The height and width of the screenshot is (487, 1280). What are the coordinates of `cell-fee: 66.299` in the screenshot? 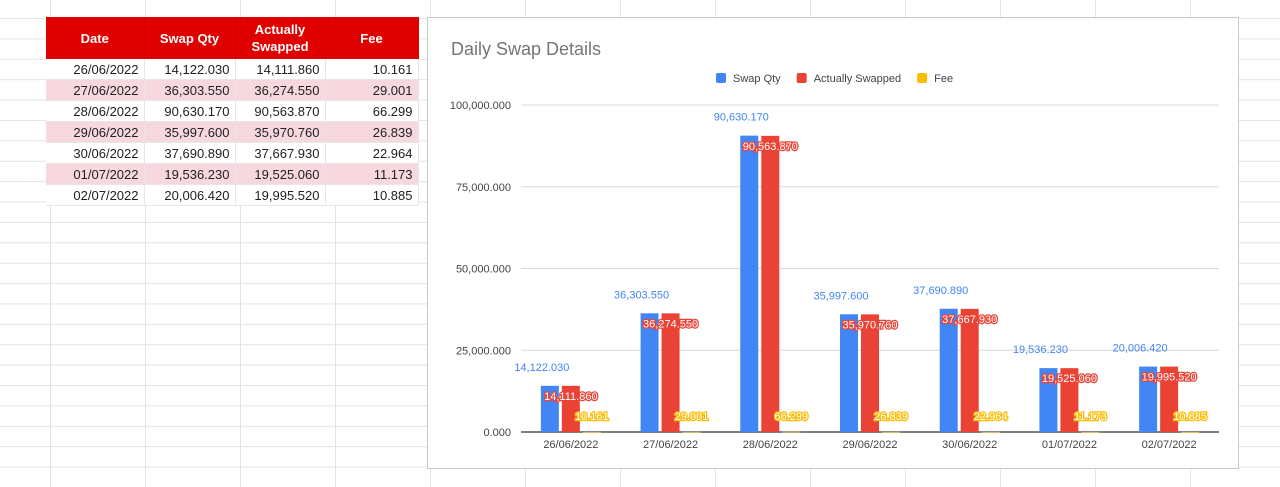 It's located at (372, 111).